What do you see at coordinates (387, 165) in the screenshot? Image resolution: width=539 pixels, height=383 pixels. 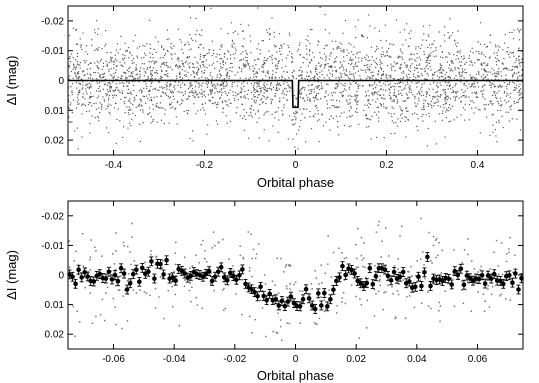 I see `top-x-tick-label: 0.2` at bounding box center [387, 165].